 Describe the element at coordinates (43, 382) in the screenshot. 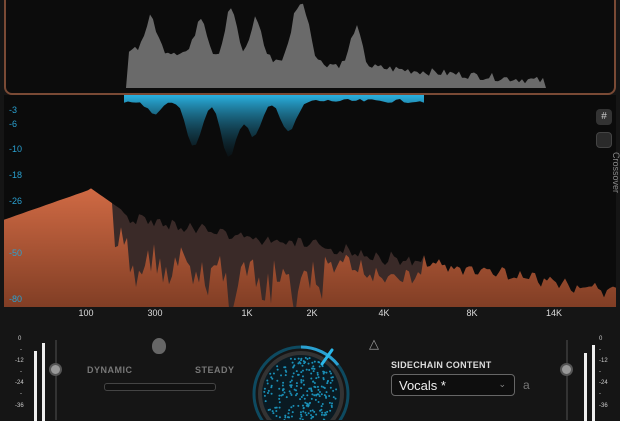

I see `meter-bar-right` at that location.